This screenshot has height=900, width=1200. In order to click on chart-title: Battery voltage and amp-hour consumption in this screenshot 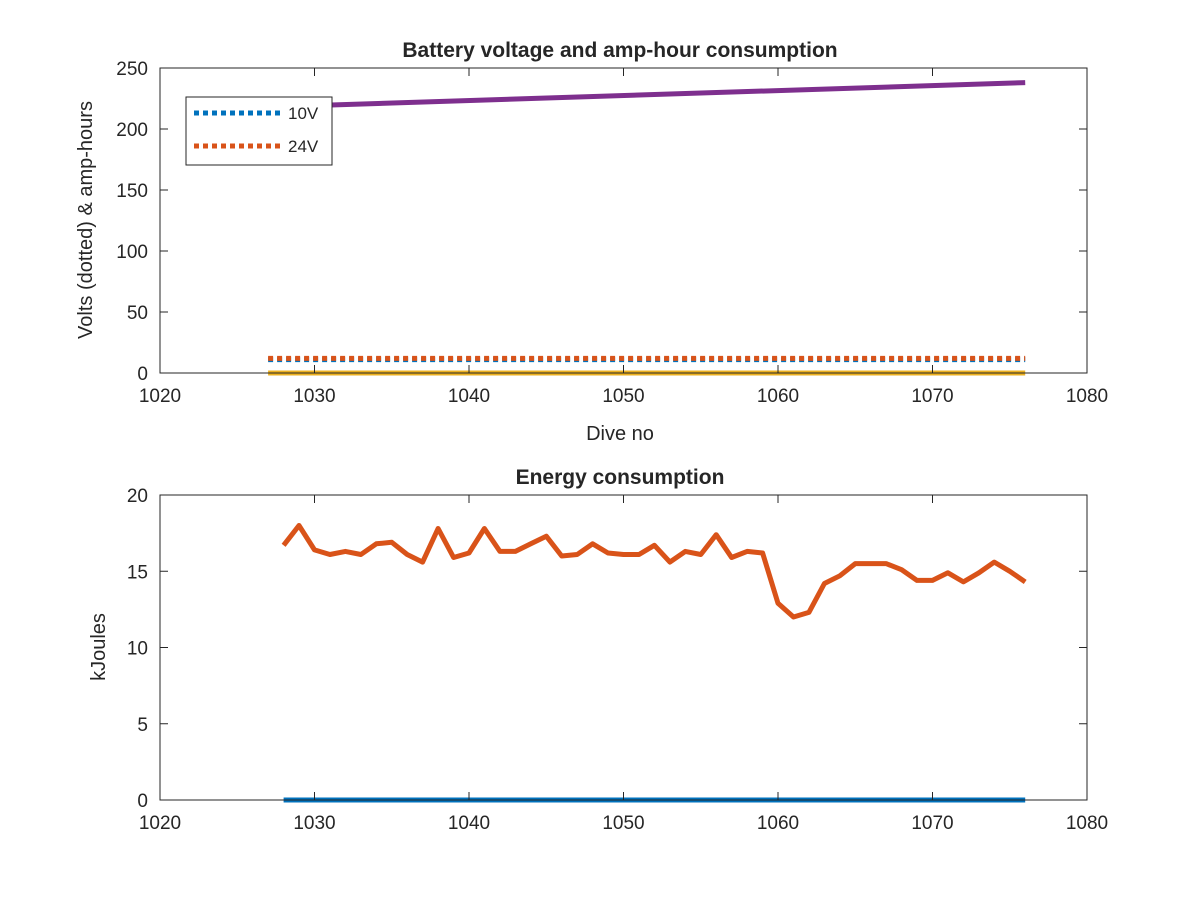, I will do `click(619, 50)`.